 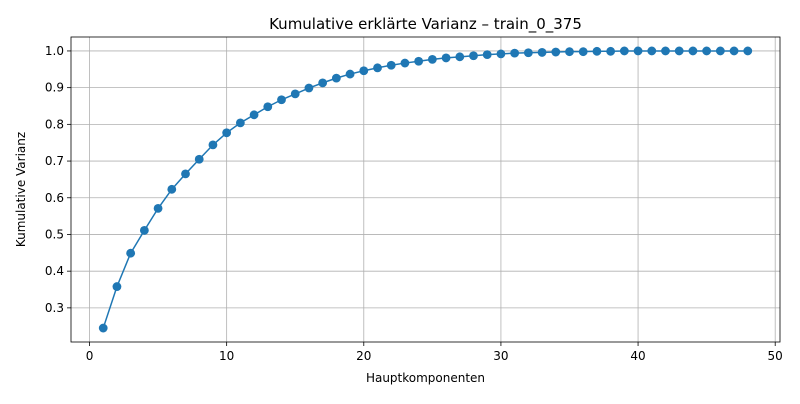 What do you see at coordinates (54, 271) in the screenshot?
I see `y-tick-label: 0.4` at bounding box center [54, 271].